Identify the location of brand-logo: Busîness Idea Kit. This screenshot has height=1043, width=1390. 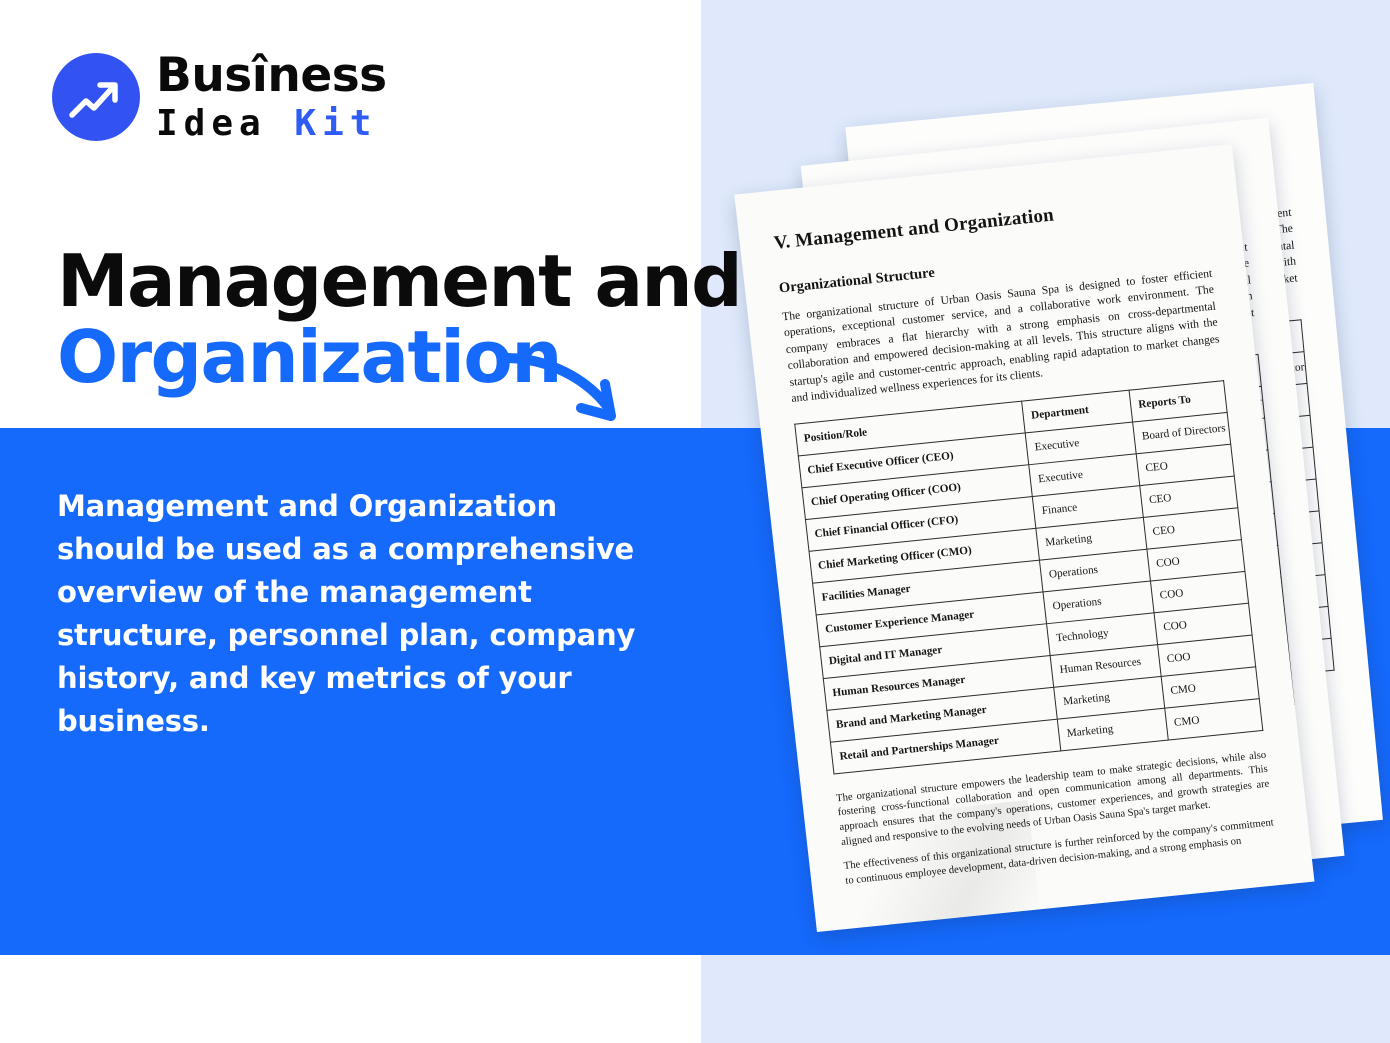
(219, 97).